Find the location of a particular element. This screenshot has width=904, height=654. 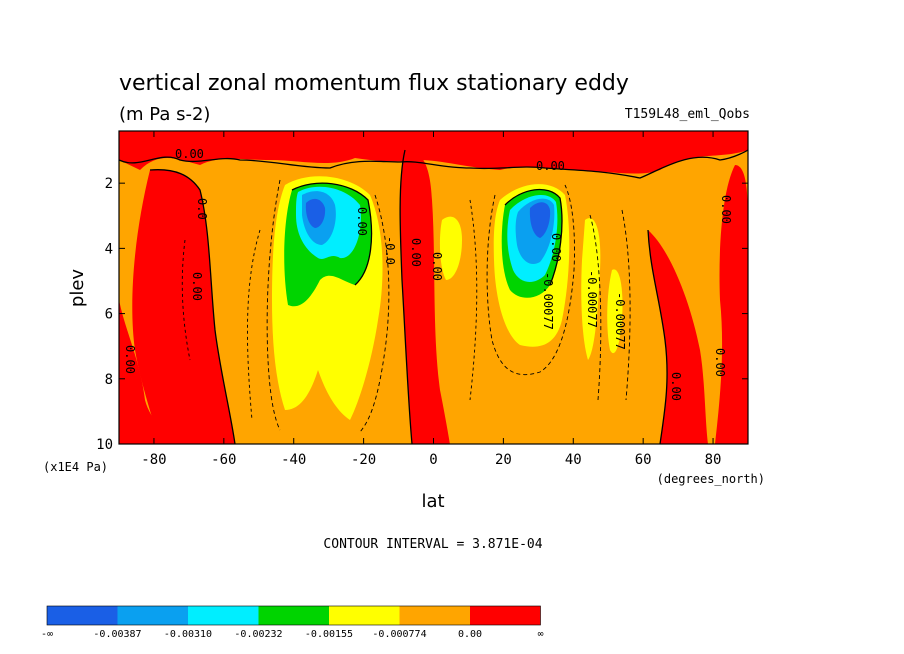

y-axis-title: plev is located at coordinates (77, 288).